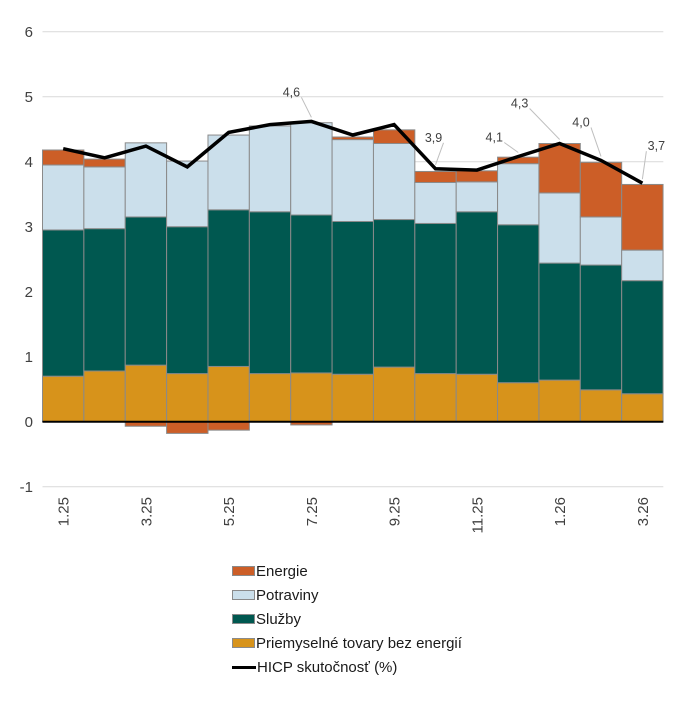 This screenshot has width=700, height=716. I want to click on bar-segment-potraviny-6.25, so click(270, 169).